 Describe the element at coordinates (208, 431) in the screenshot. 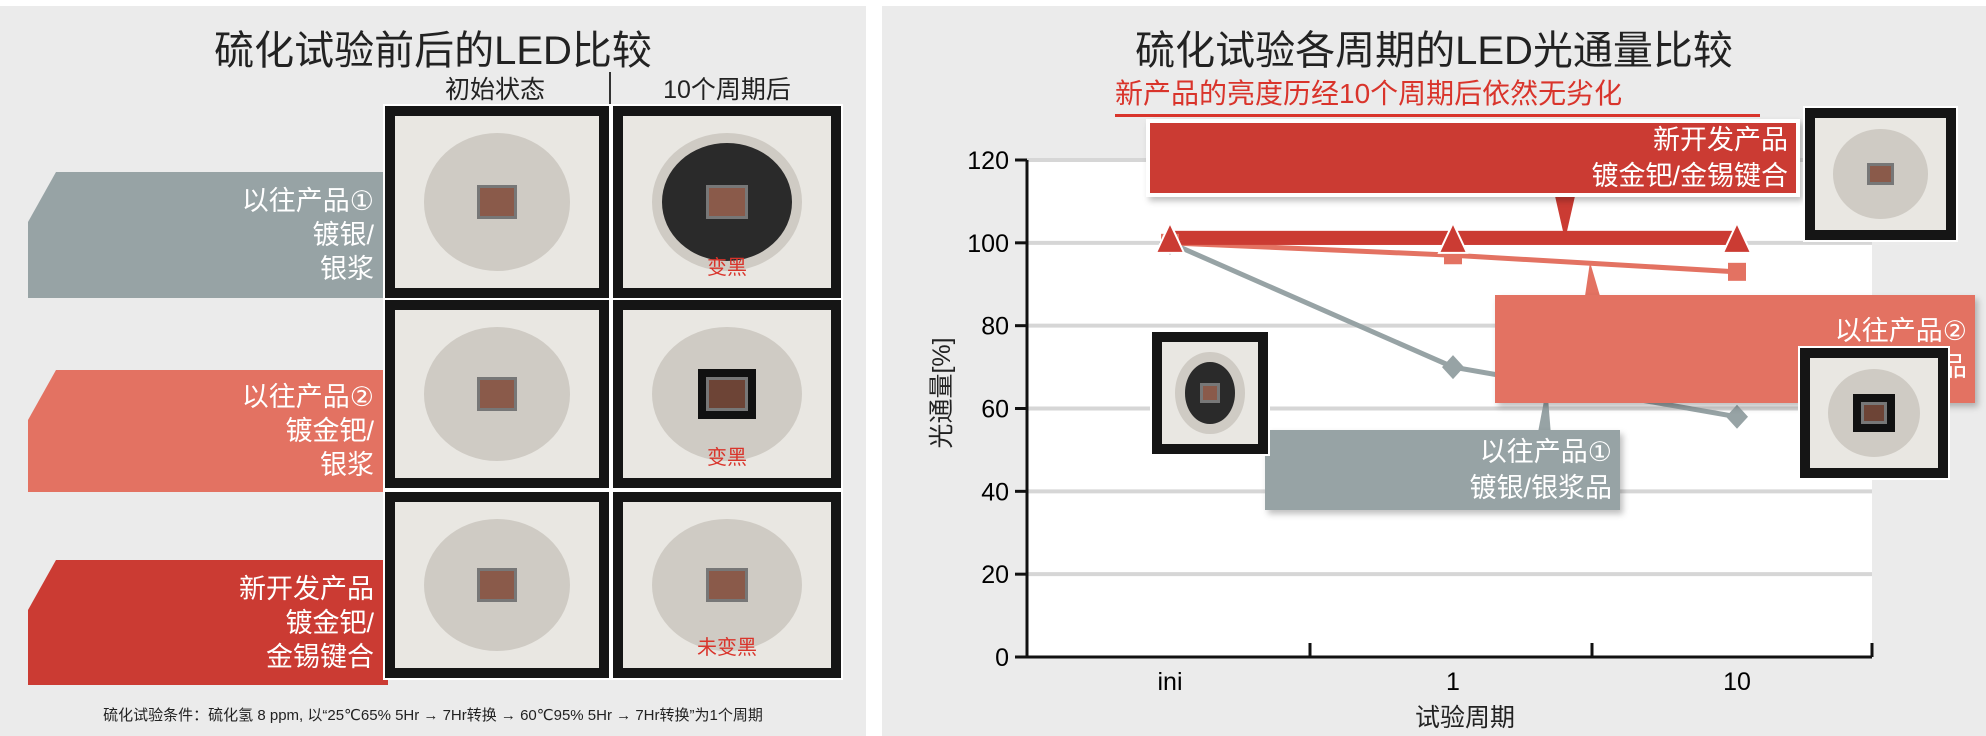

I see `row-label-2: 以往产品② 镀金钯/银浆` at that location.